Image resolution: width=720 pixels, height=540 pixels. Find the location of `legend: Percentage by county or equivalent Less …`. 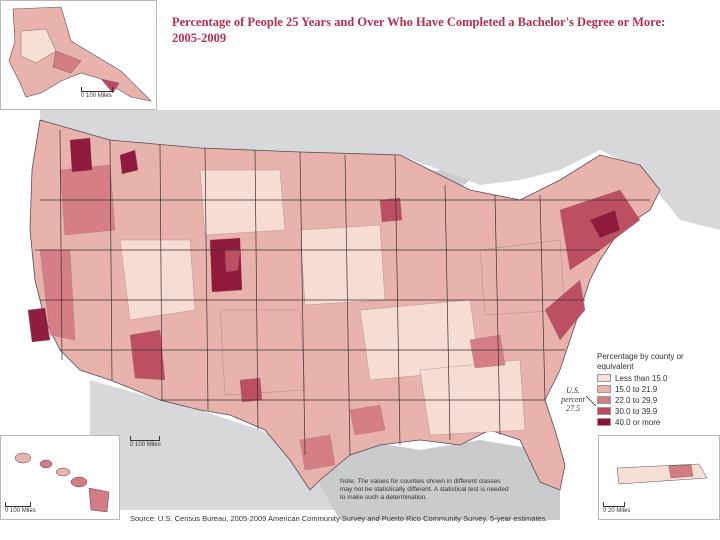

legend: Percentage by county or equivalent Less … is located at coordinates (652, 389).